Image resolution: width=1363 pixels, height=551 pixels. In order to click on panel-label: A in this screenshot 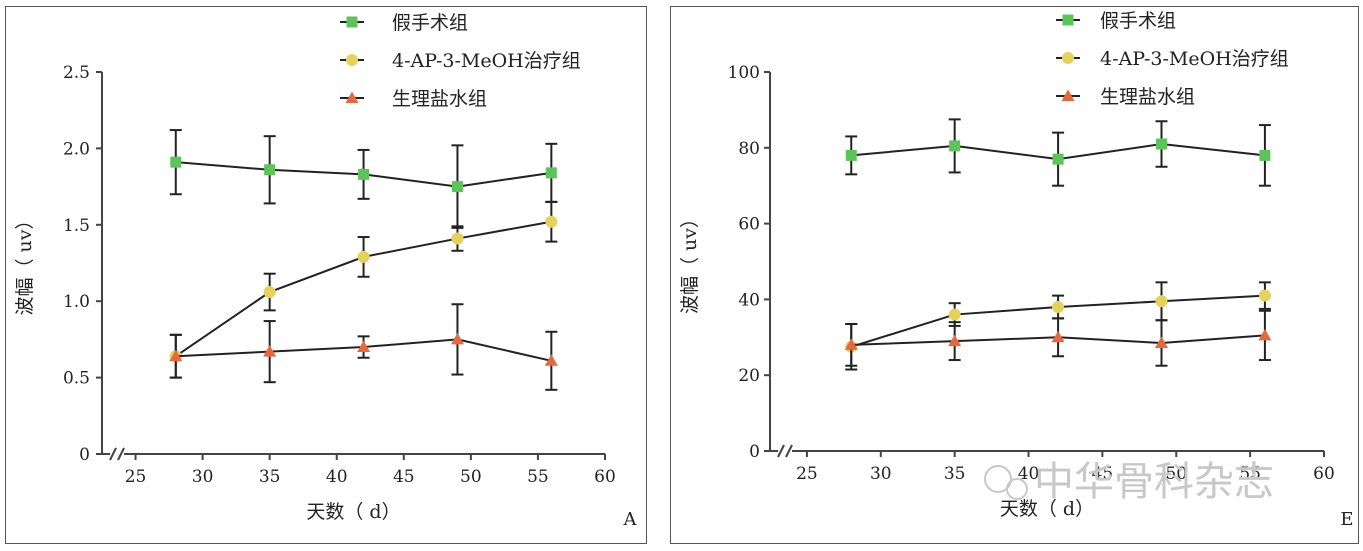, I will do `click(630, 519)`.